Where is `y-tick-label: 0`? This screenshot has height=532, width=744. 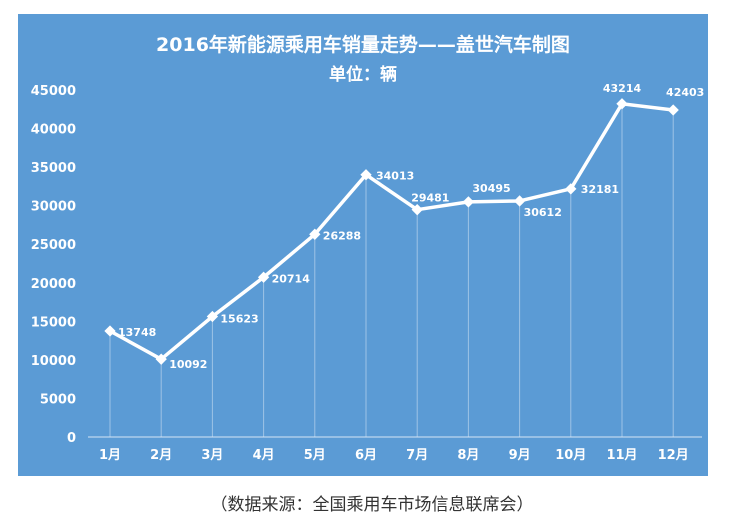 y-tick-label: 0 is located at coordinates (71, 438).